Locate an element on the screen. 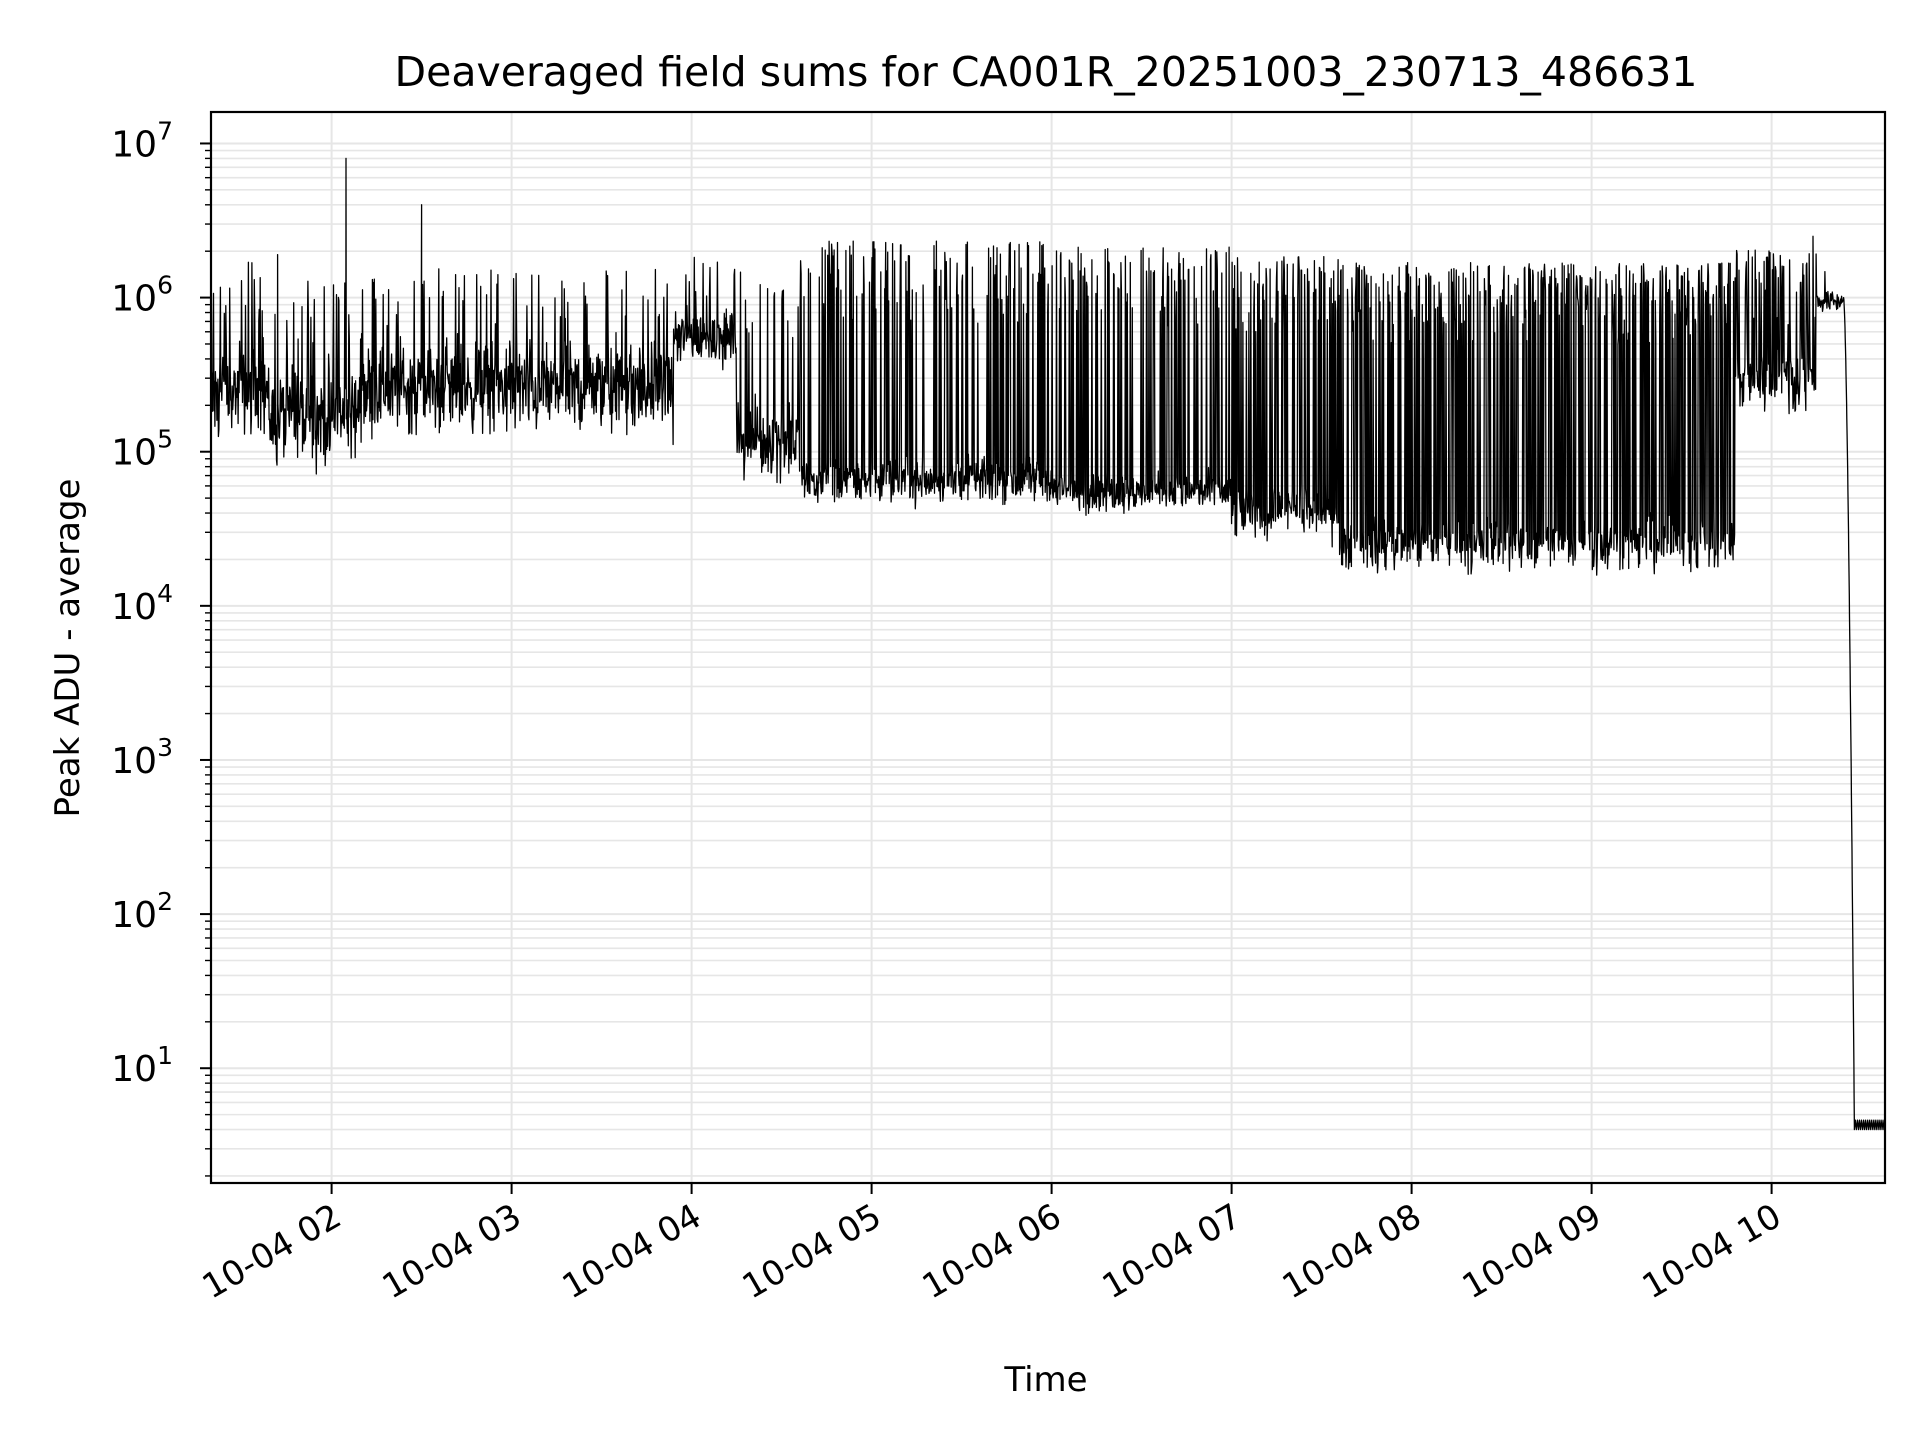 The width and height of the screenshot is (1920, 1440). y-tick-exponent: 6 is located at coordinates (165, 285).